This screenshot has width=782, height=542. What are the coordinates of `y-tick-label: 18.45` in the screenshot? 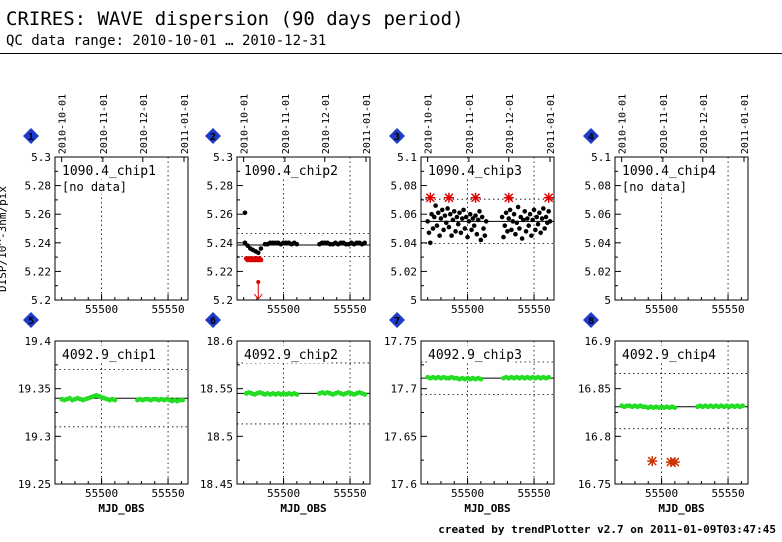 It's located at (216, 484).